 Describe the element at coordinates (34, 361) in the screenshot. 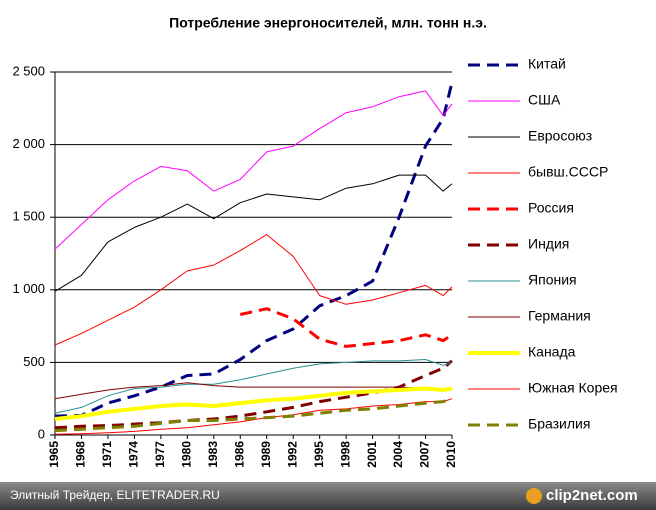

I see `y-tick-label: 500` at that location.